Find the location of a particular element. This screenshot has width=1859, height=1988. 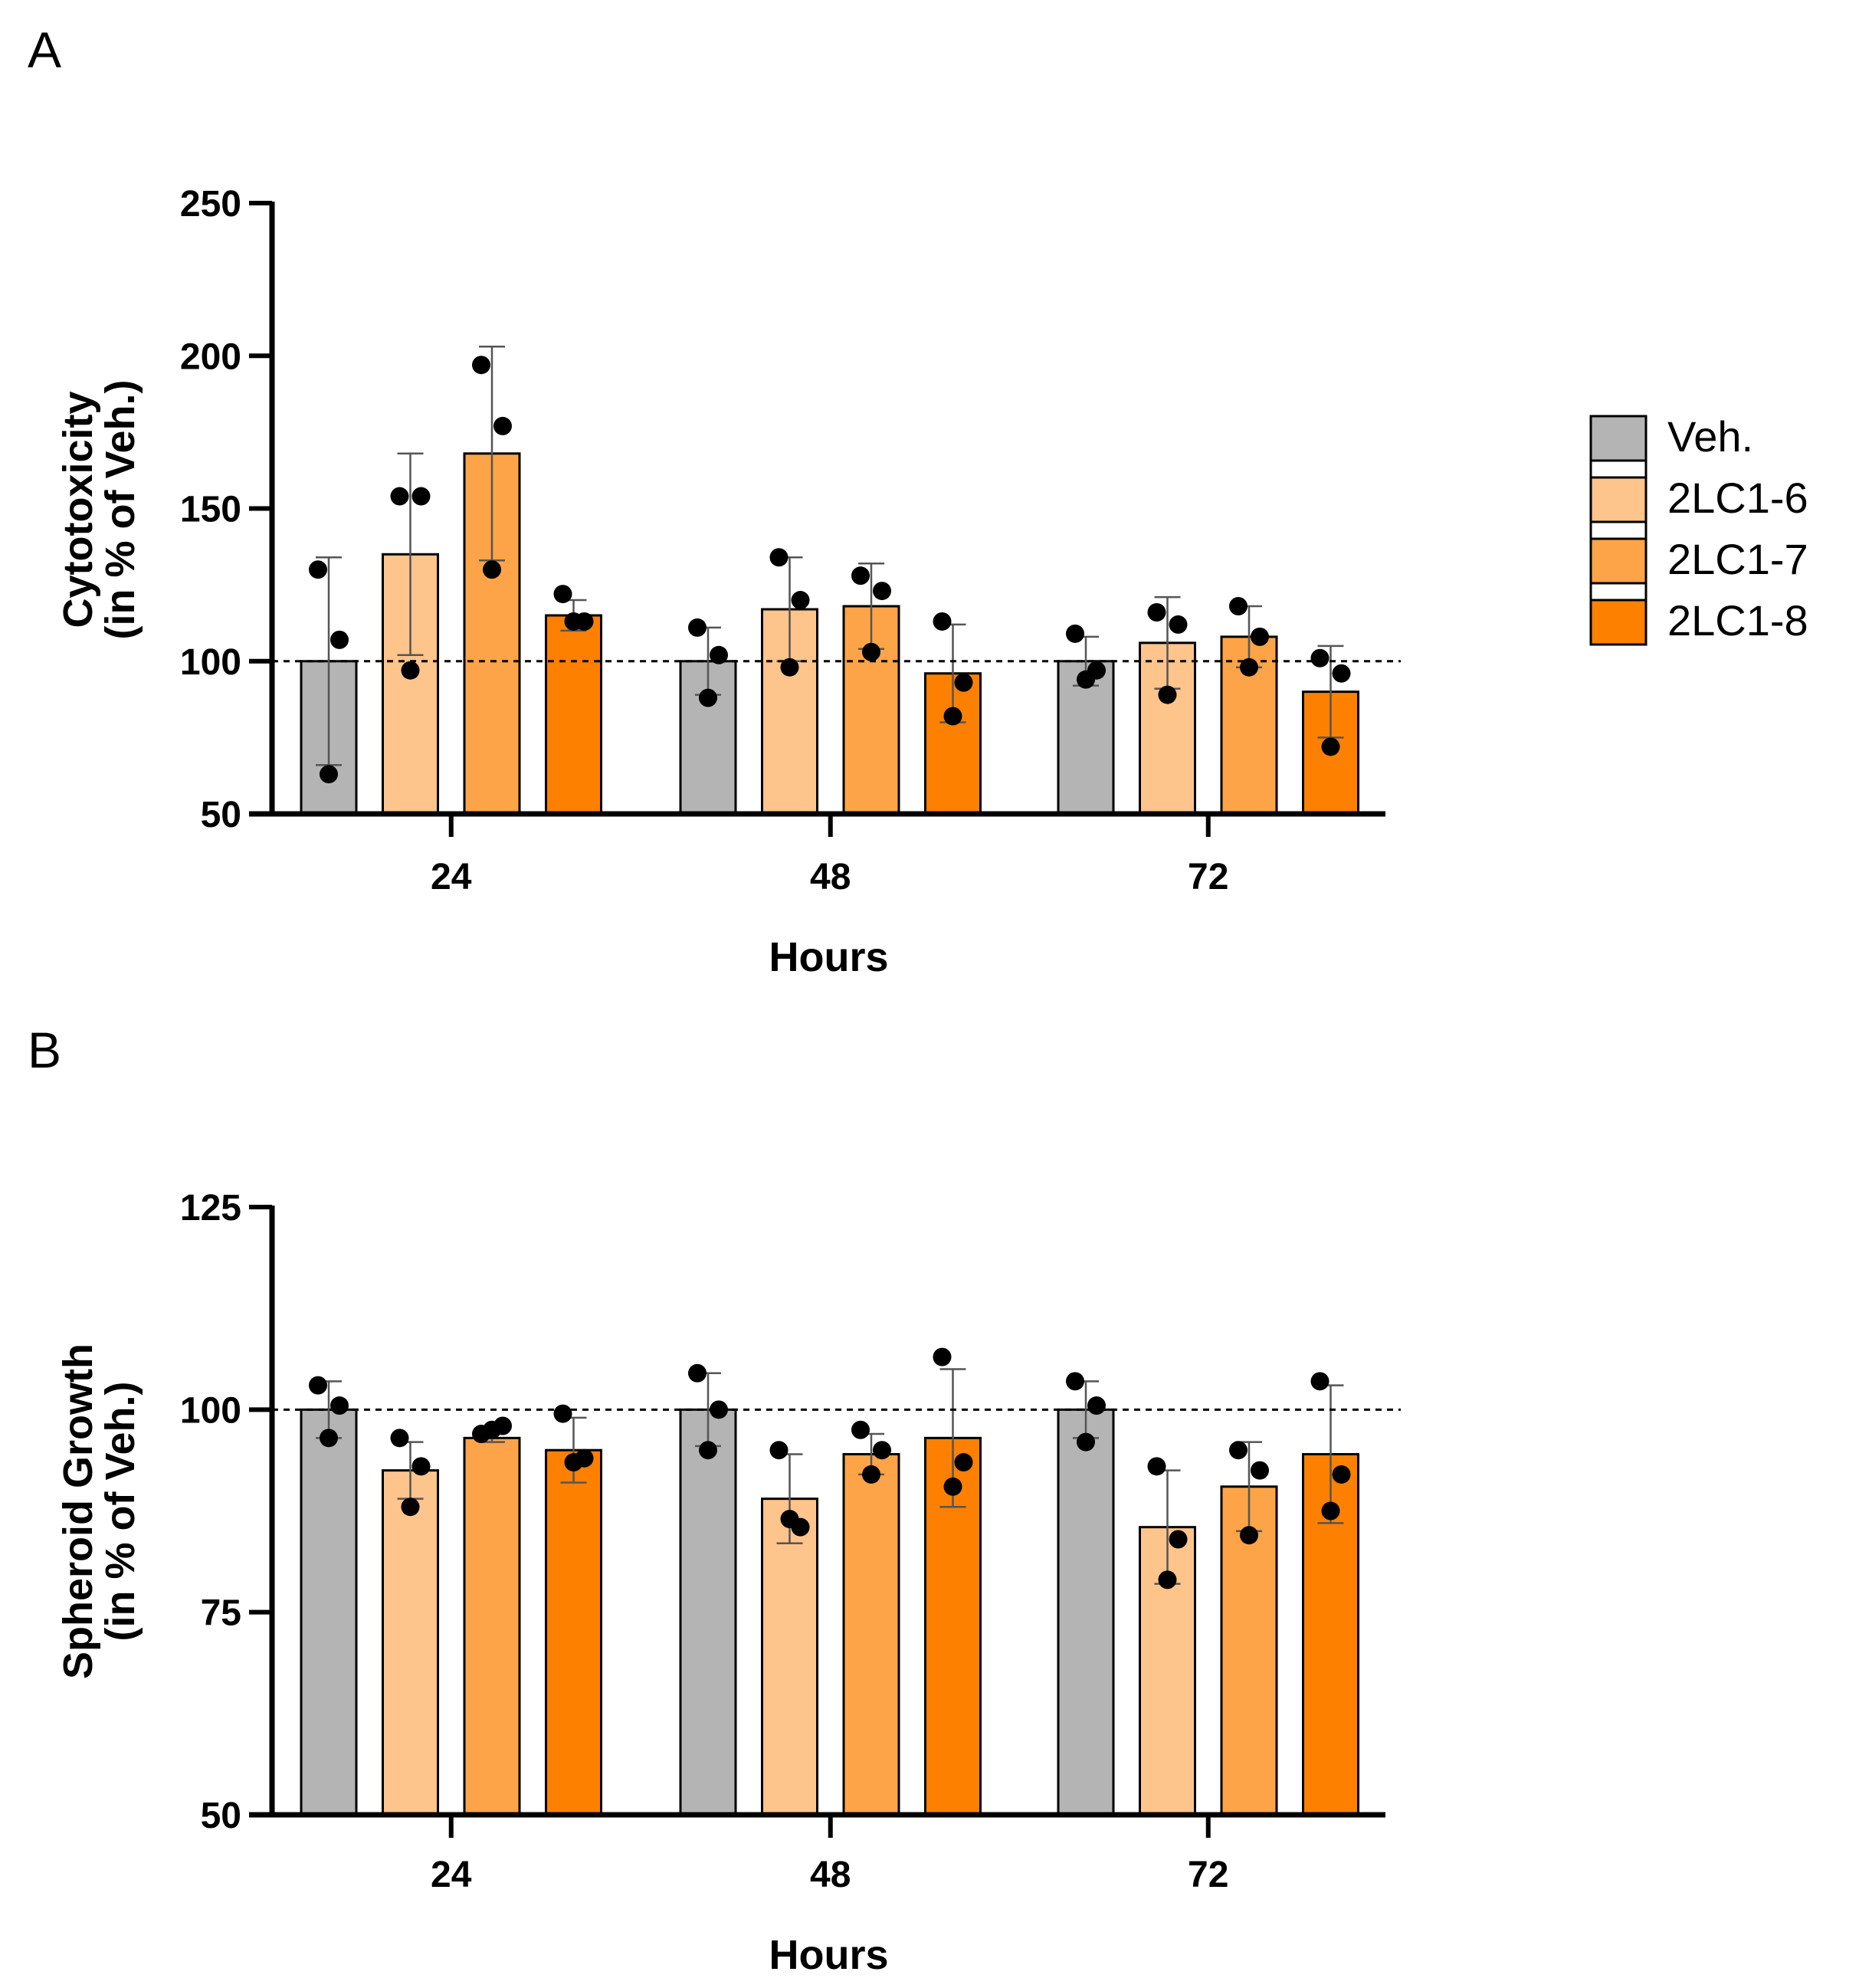

x-tick-label: 72 is located at coordinates (1208, 1875).